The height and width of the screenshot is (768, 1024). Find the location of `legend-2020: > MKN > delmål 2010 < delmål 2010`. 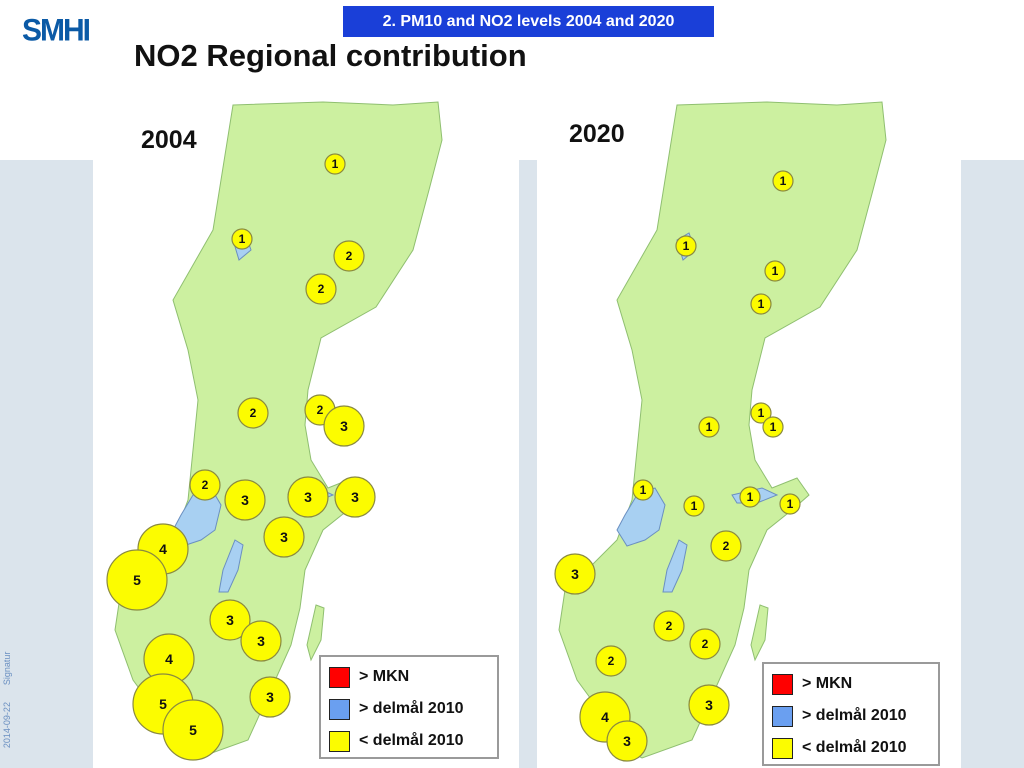

legend-2020: > MKN > delmål 2010 < delmål 2010 is located at coordinates (851, 714).